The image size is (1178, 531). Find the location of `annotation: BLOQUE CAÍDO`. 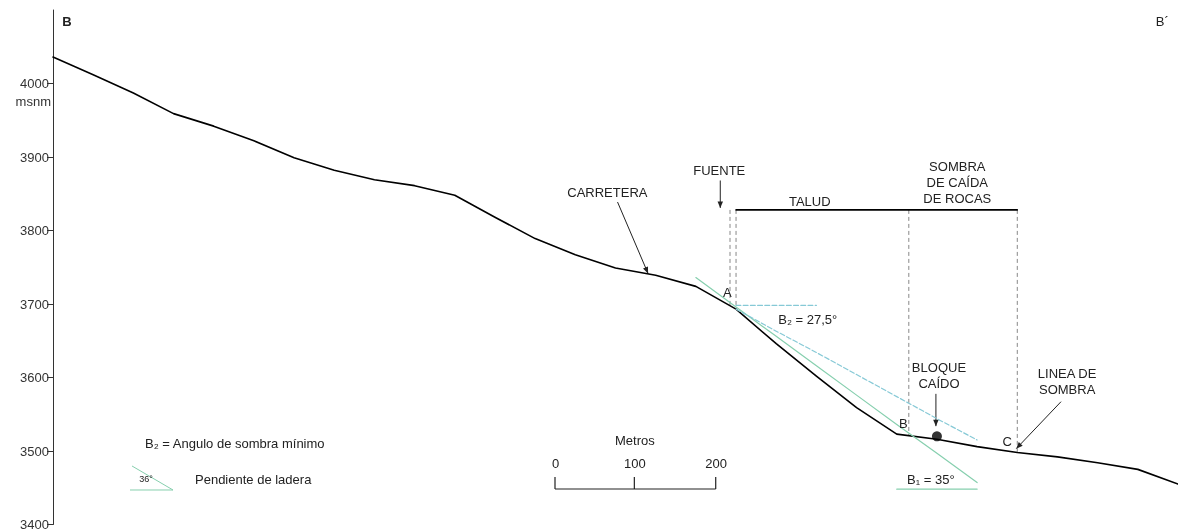

annotation: BLOQUE CAÍDO is located at coordinates (939, 376).